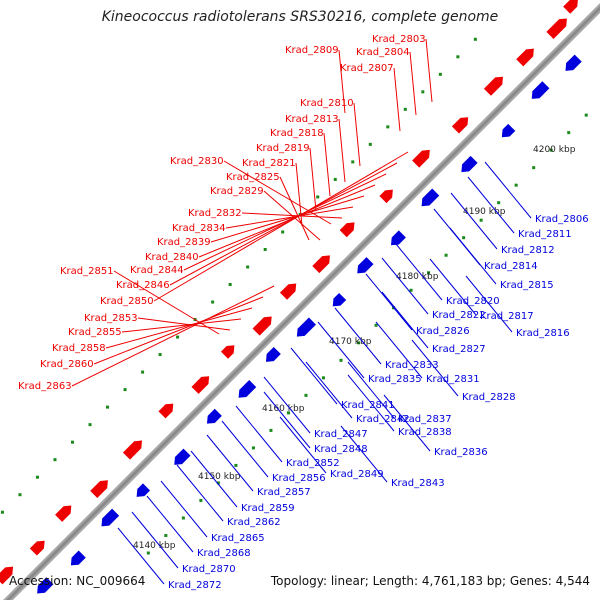  Describe the element at coordinates (562, 219) in the screenshot. I see `reverse-gene-label: Krad_2806` at that location.